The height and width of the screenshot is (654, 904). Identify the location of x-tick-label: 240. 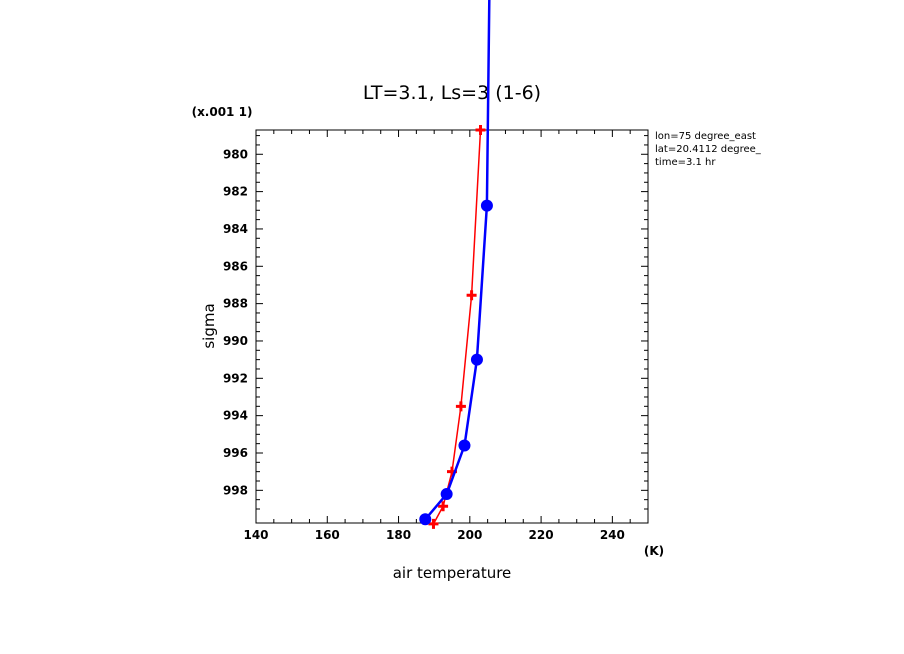
(612, 535).